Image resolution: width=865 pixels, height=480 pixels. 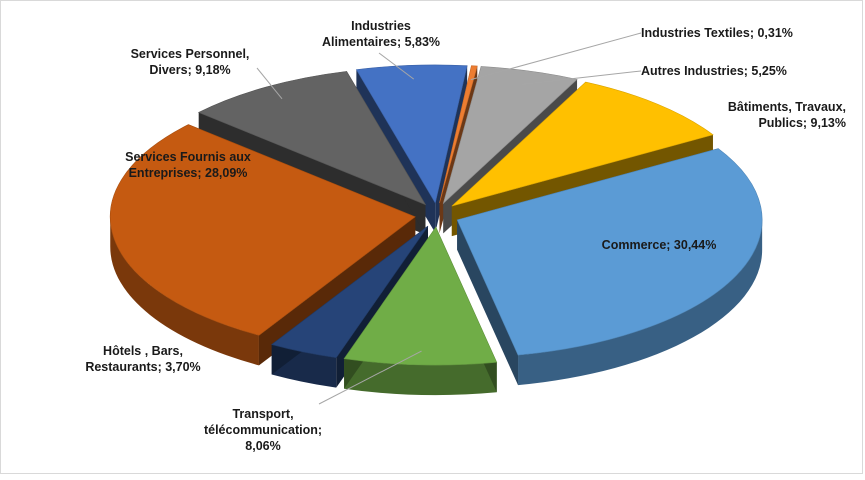 What do you see at coordinates (510, 135) in the screenshot?
I see `pie-slice-autres-industries` at bounding box center [510, 135].